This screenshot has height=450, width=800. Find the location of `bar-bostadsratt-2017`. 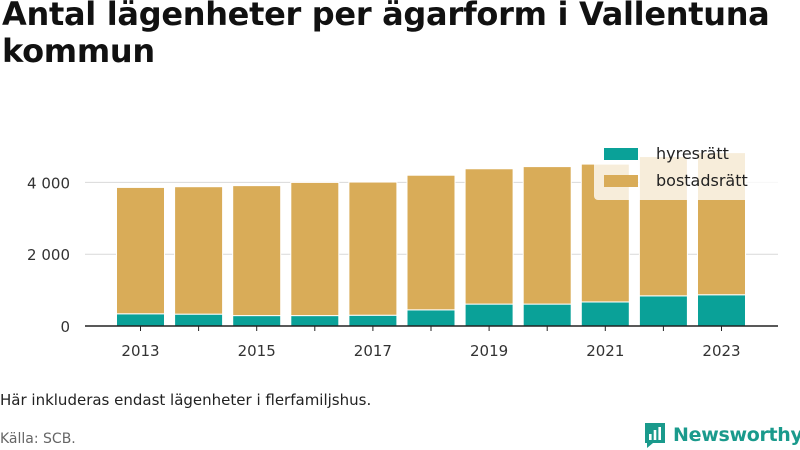

bar-bostadsratt-2017 is located at coordinates (373, 248).